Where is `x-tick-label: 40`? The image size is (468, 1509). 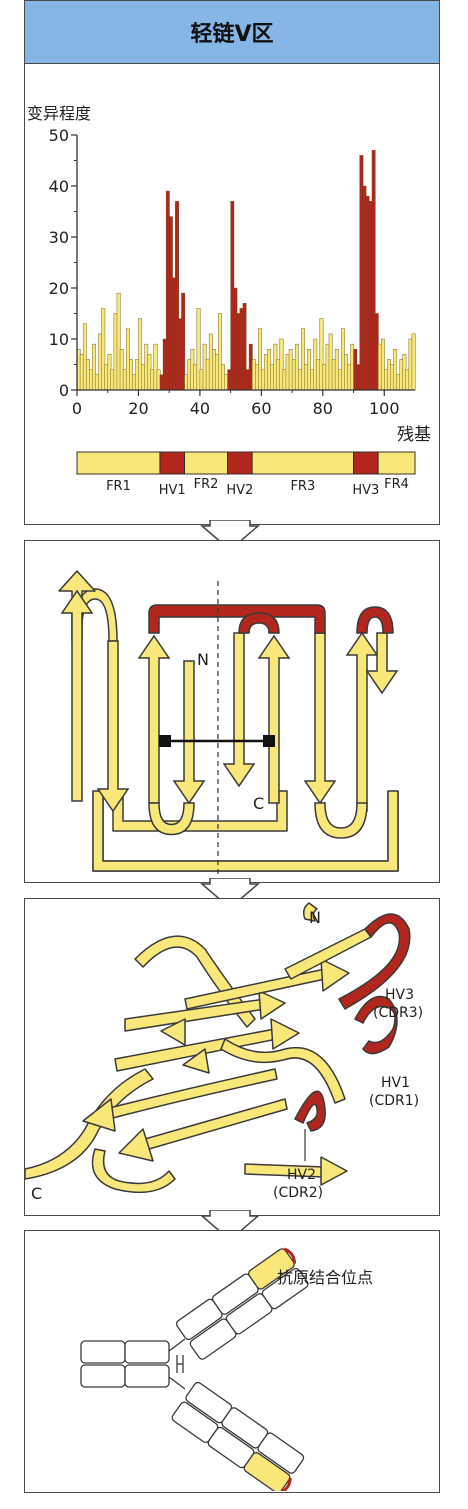 x-tick-label: 40 is located at coordinates (200, 408).